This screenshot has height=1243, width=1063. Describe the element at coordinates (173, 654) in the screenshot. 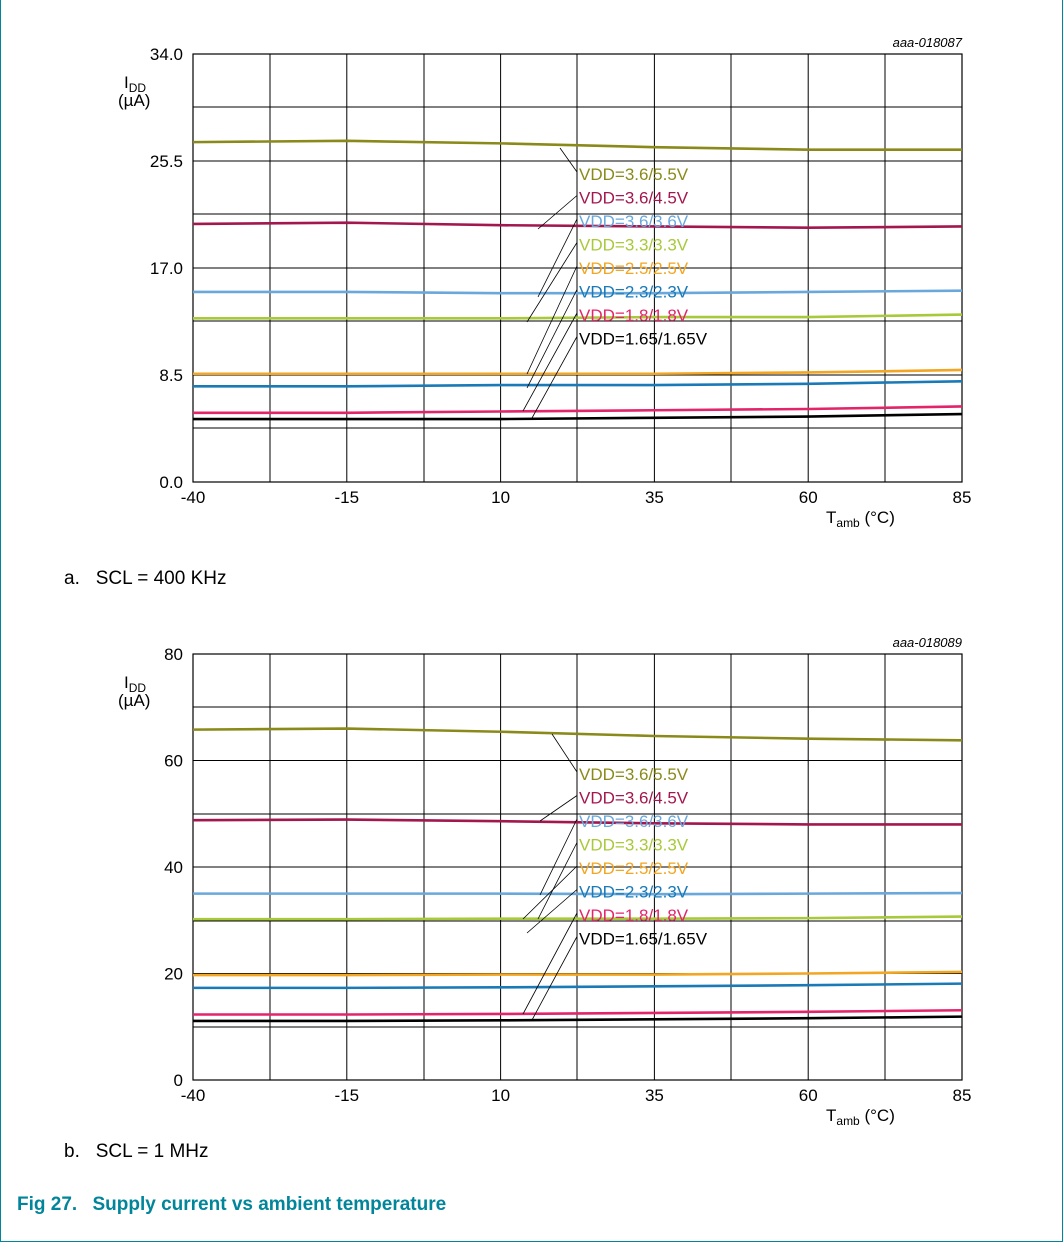

I see `y-tick-label: 80` at that location.